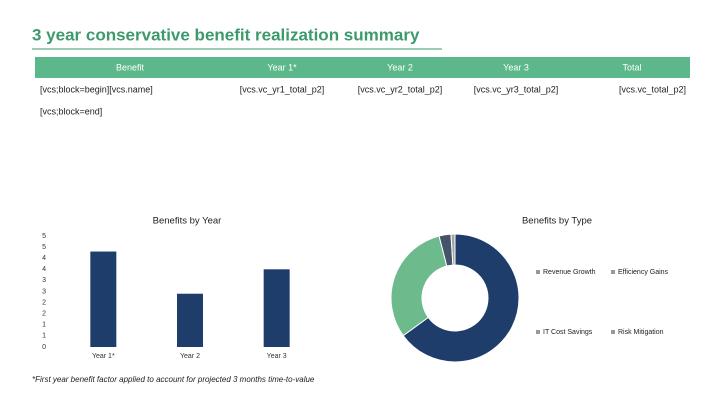  Describe the element at coordinates (282, 67) in the screenshot. I see `column-header: Year 1*` at that location.